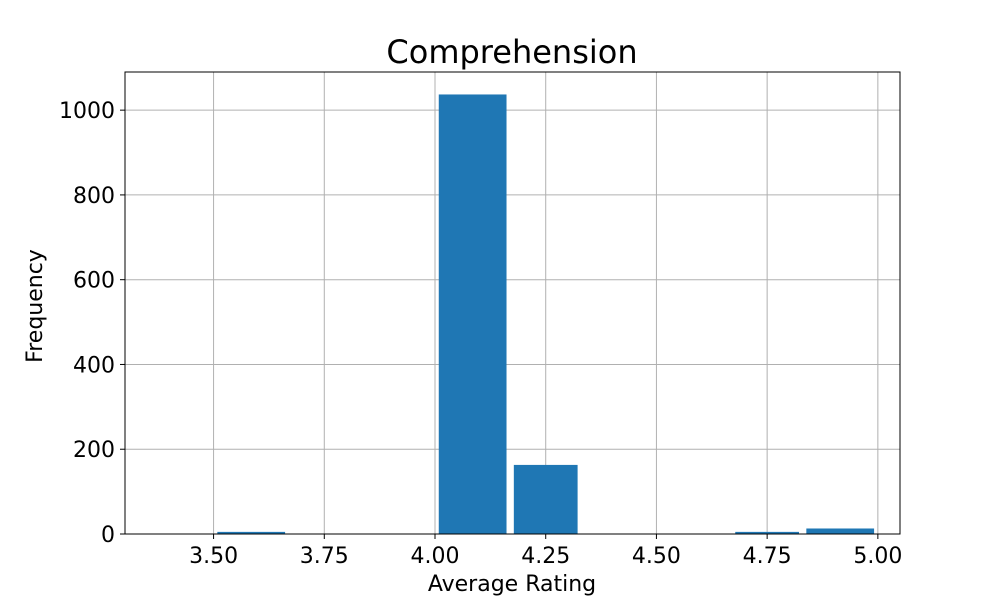 This screenshot has width=1000, height=600. Describe the element at coordinates (877, 556) in the screenshot. I see `x-tick-label: 5.00` at that location.